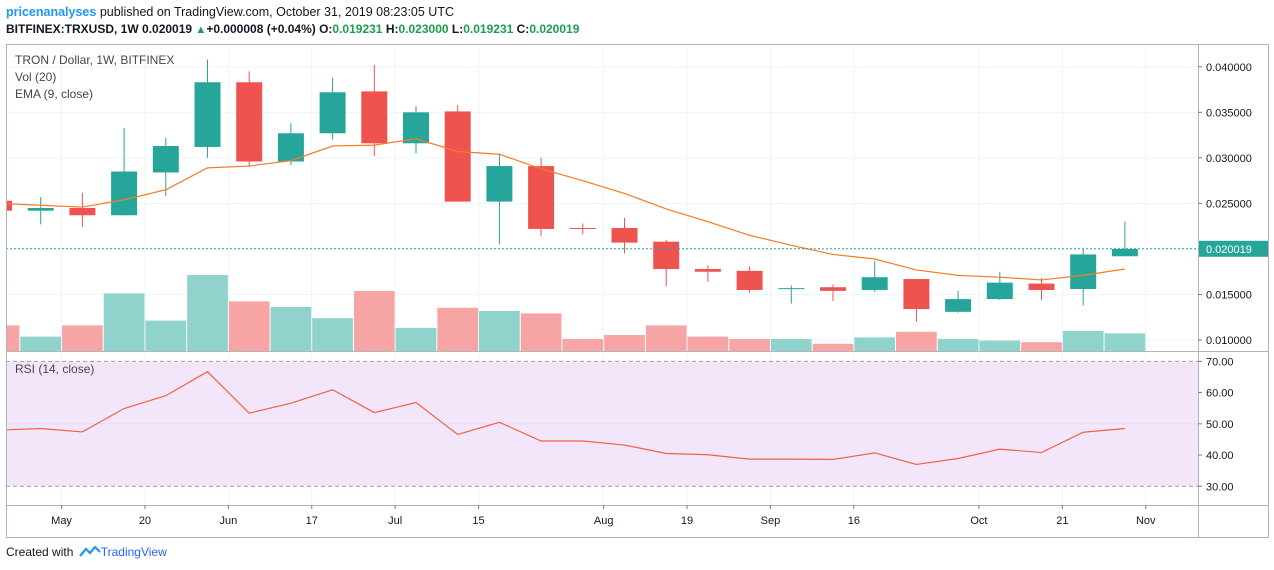  I want to click on close-value: 0.020019, so click(554, 29).